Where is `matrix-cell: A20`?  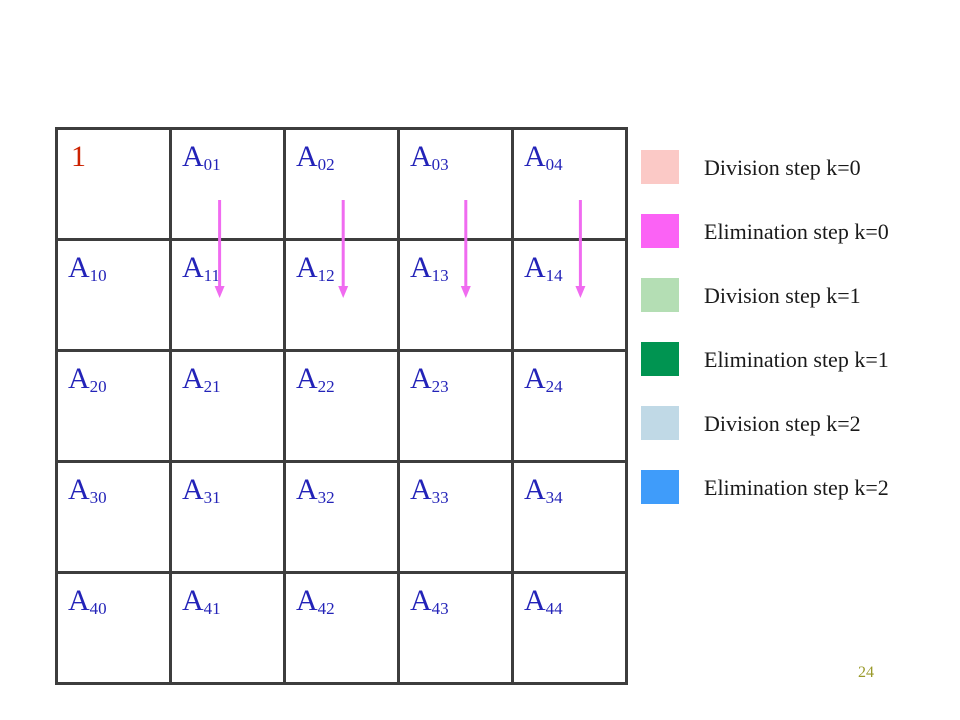
matrix-cell: A20 is located at coordinates (113, 406).